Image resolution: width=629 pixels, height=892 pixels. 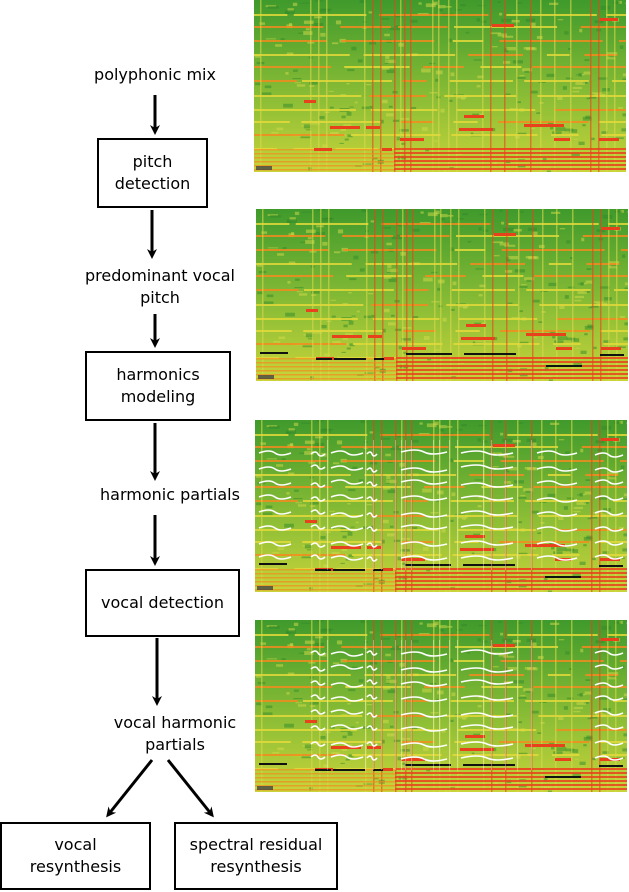 I want to click on label-polyphonic-mix: polyphonic mix, so click(x=155, y=74).